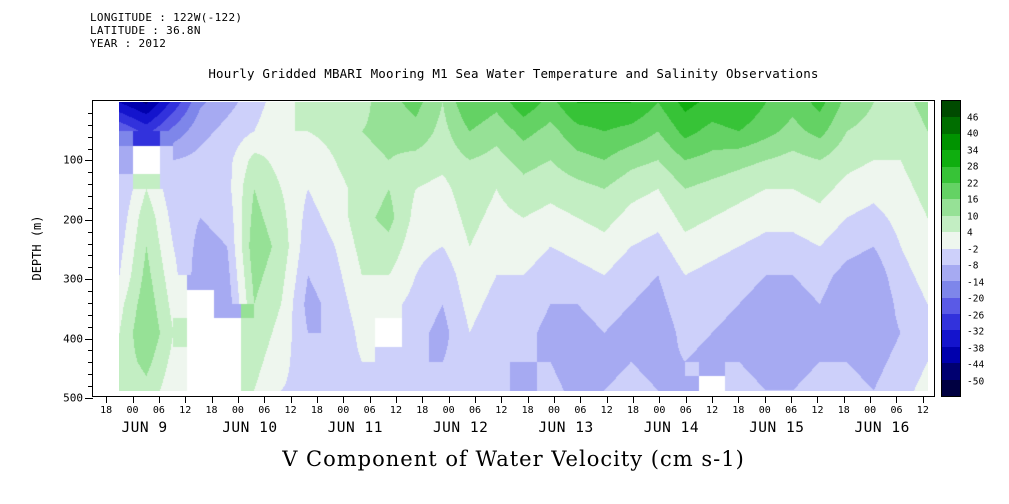 This screenshot has height=504, width=1009. Describe the element at coordinates (976, 299) in the screenshot. I see `colorbar-tick-label: -20` at that location.